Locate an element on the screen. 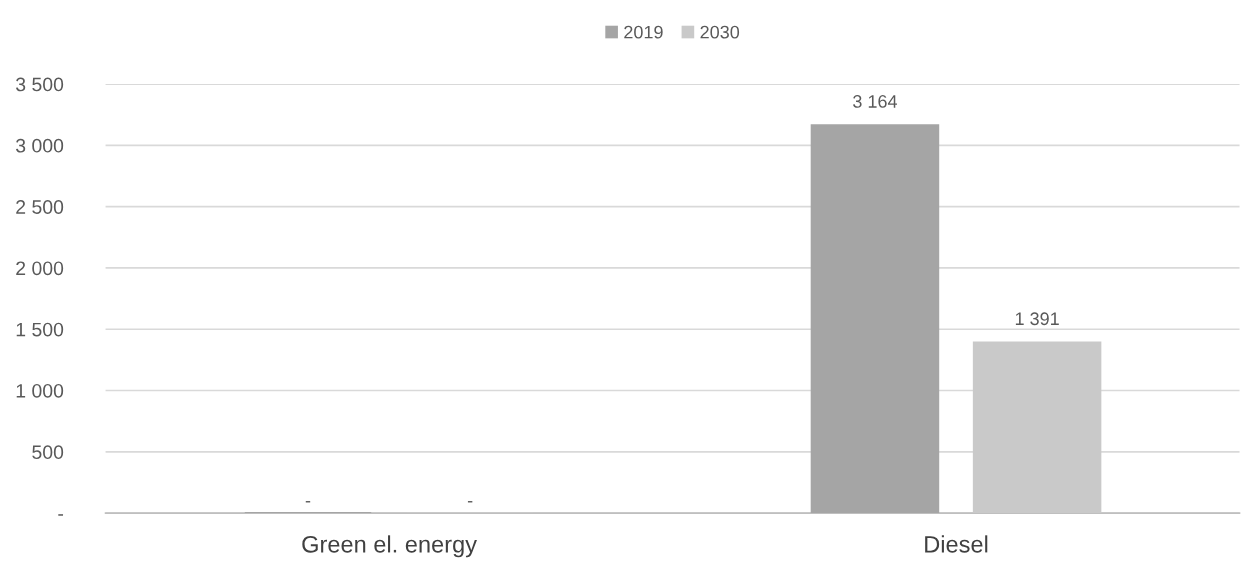 This screenshot has width=1242, height=572. y-tick-label: 3 000 is located at coordinates (39, 145).